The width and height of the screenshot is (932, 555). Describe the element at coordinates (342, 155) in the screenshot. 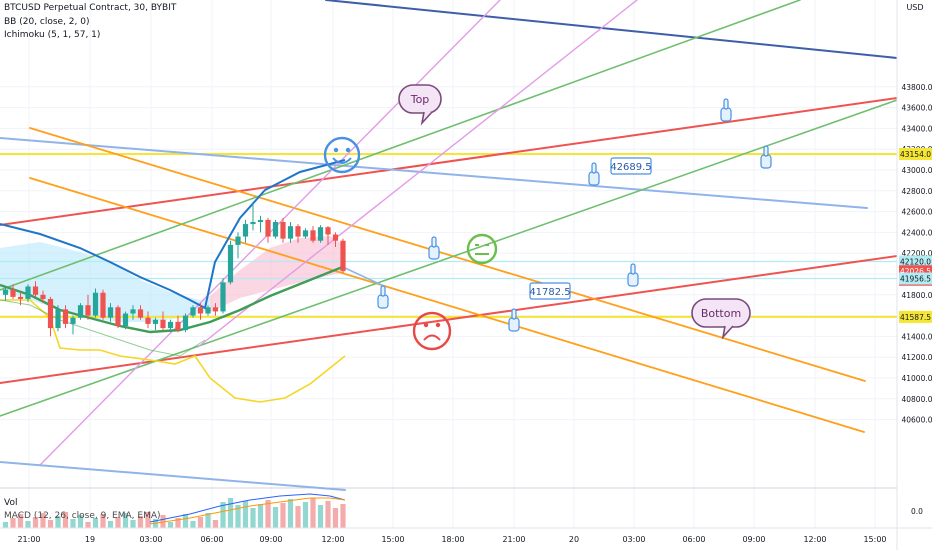

I see `happy-face-icon-ring` at that location.